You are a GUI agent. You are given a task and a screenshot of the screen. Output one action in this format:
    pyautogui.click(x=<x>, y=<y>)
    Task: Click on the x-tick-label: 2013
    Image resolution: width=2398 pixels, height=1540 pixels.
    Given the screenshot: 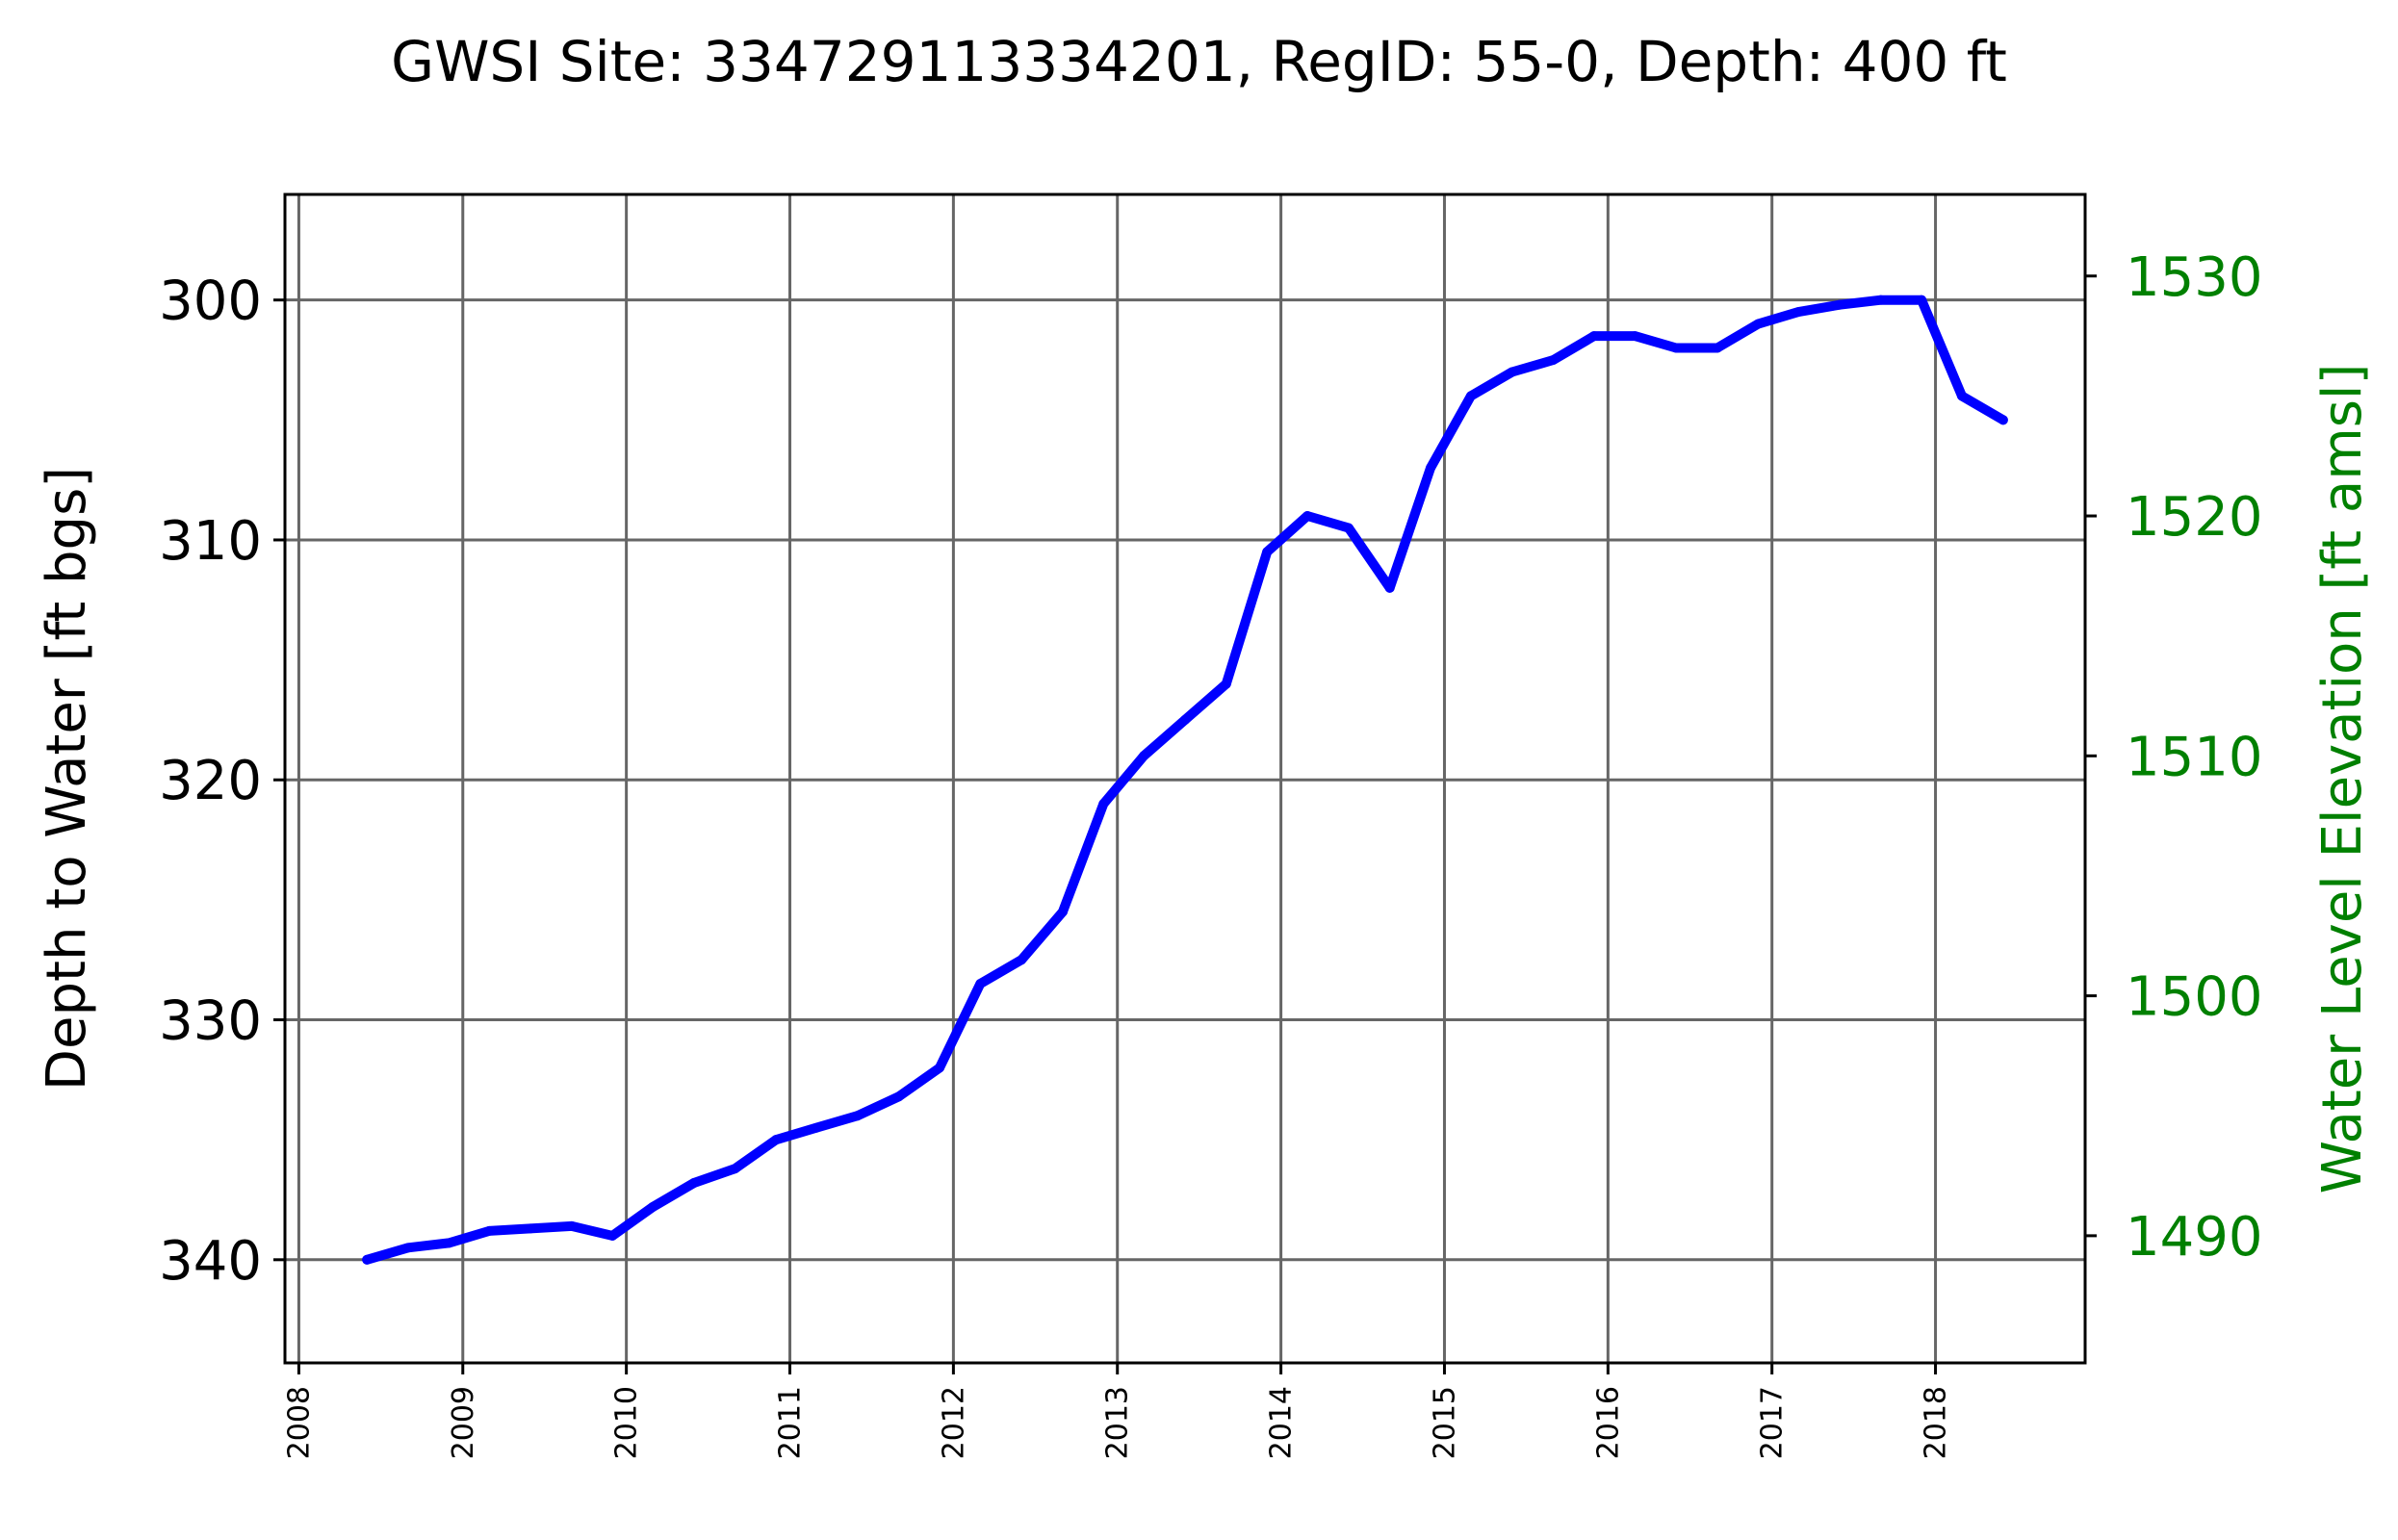 What is the action you would take?
    pyautogui.click(x=1118, y=1422)
    